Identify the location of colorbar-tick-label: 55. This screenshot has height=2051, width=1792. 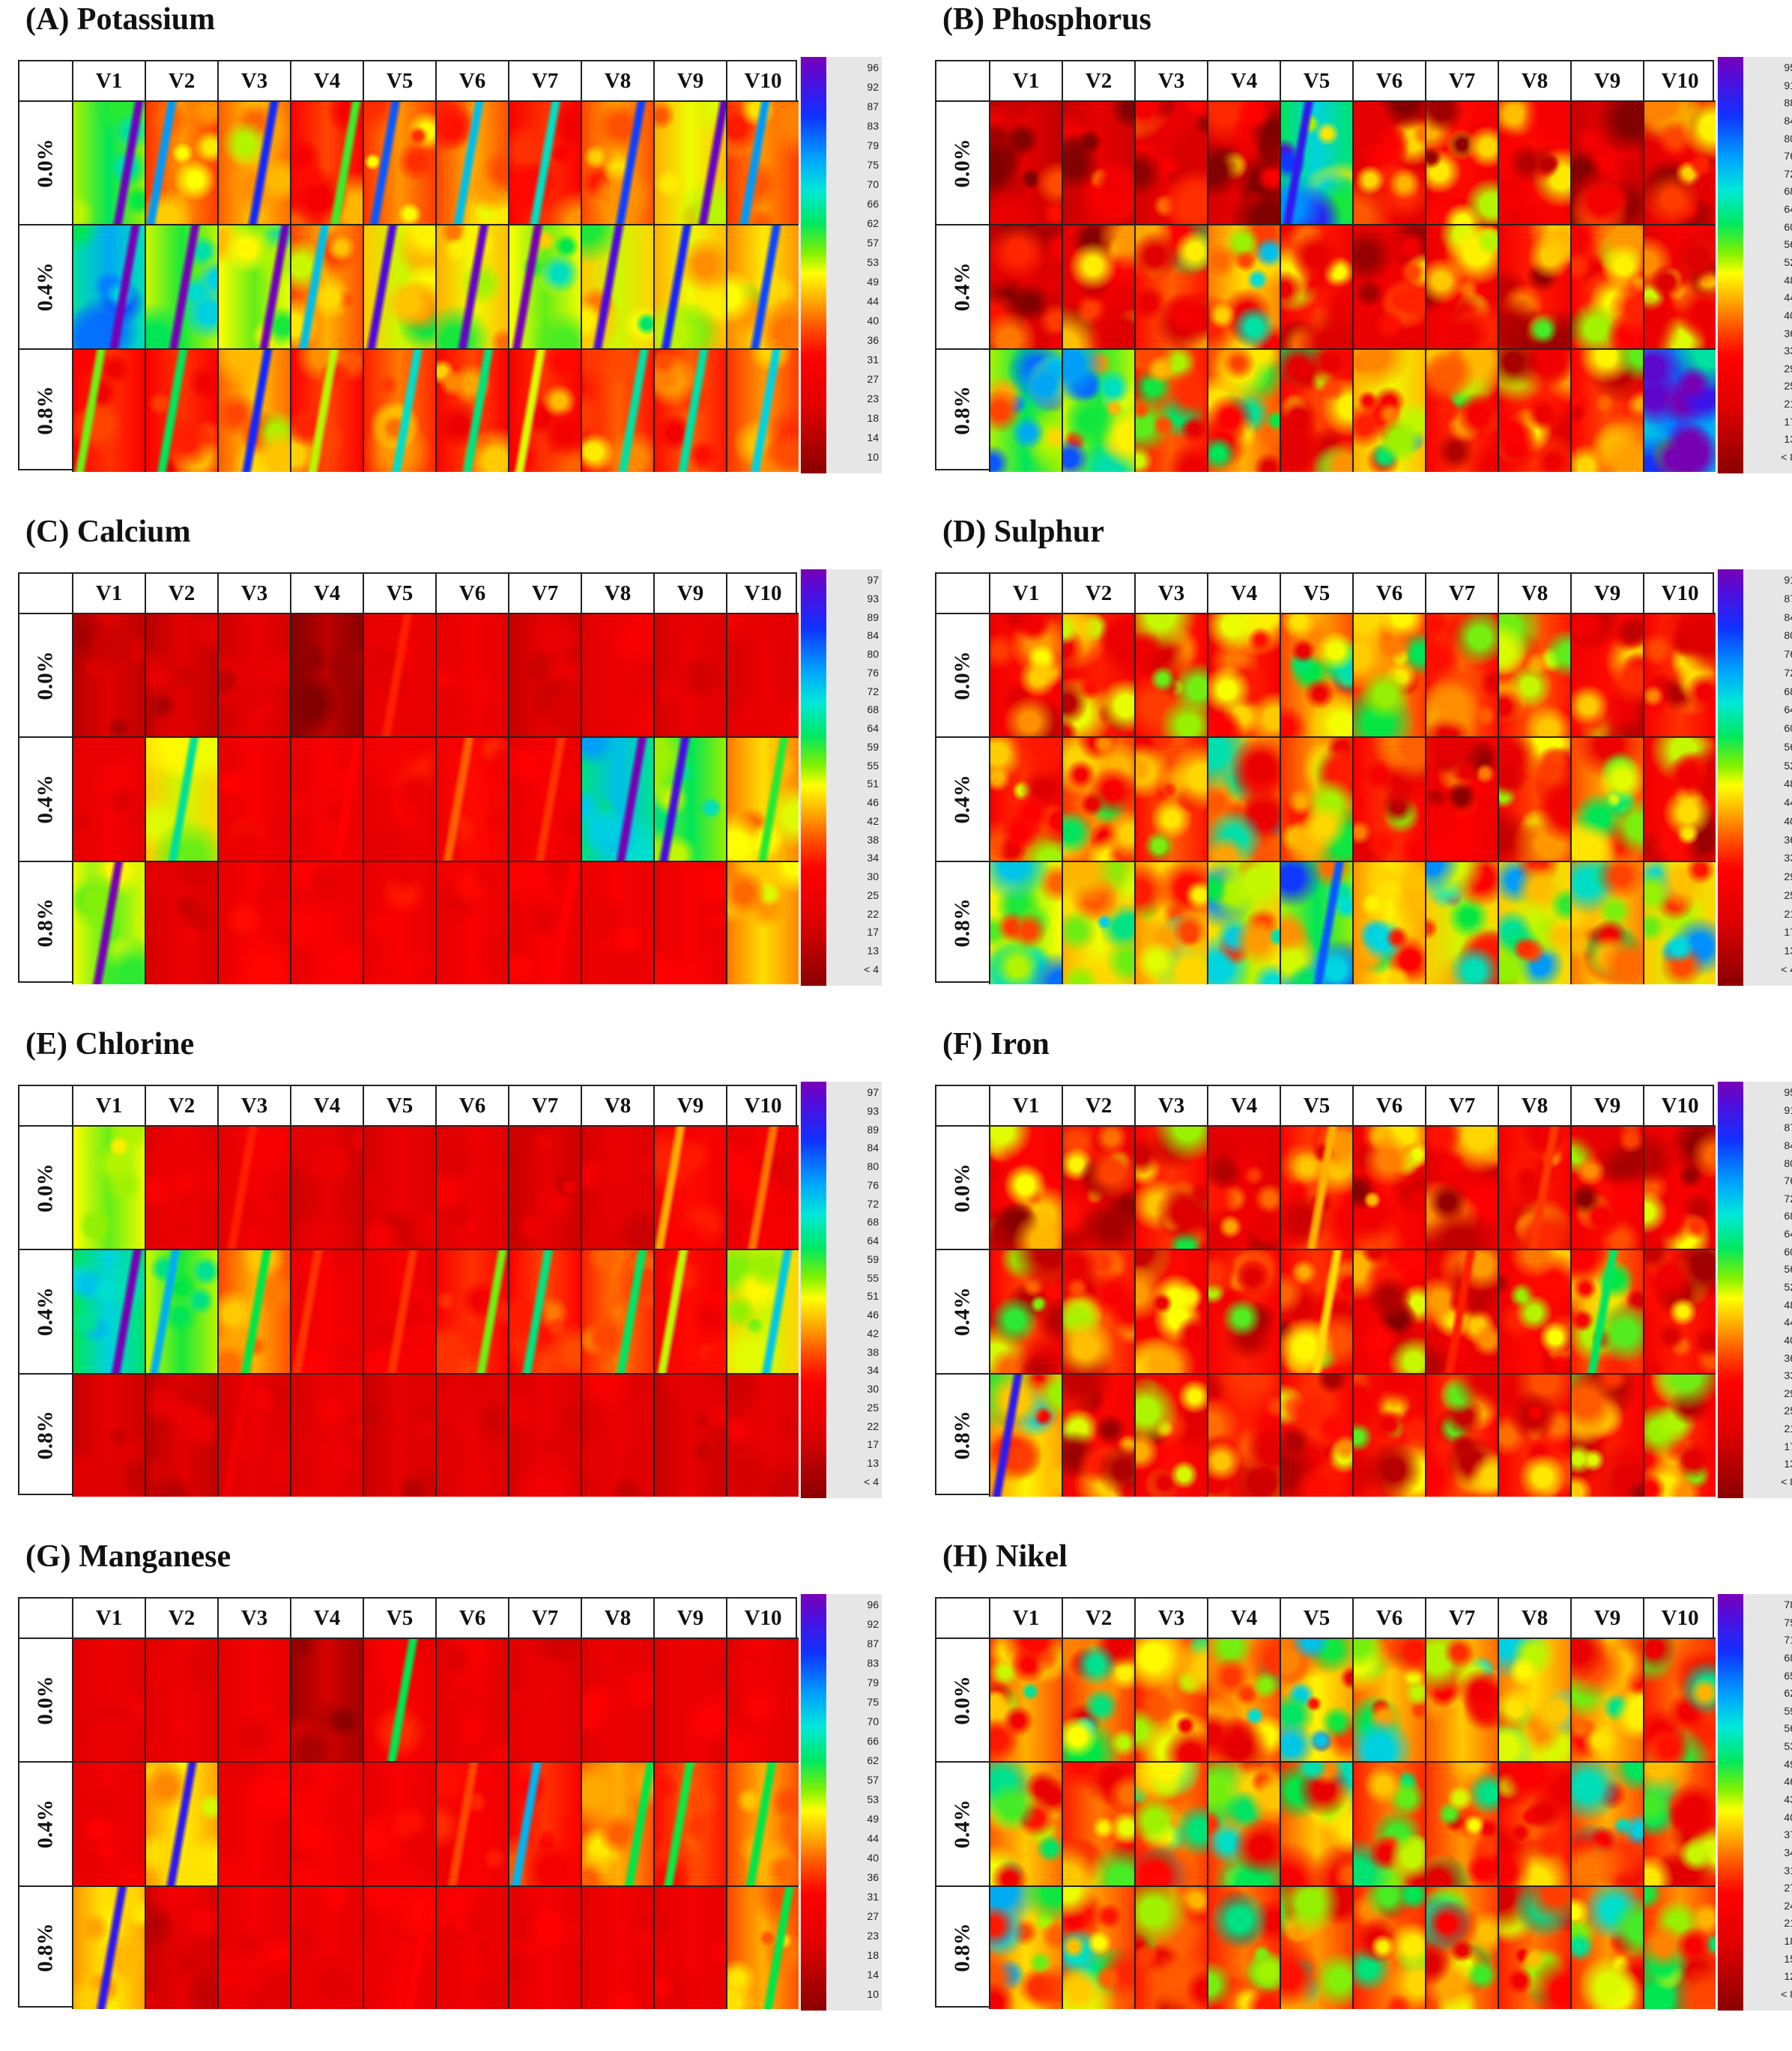
(873, 1277).